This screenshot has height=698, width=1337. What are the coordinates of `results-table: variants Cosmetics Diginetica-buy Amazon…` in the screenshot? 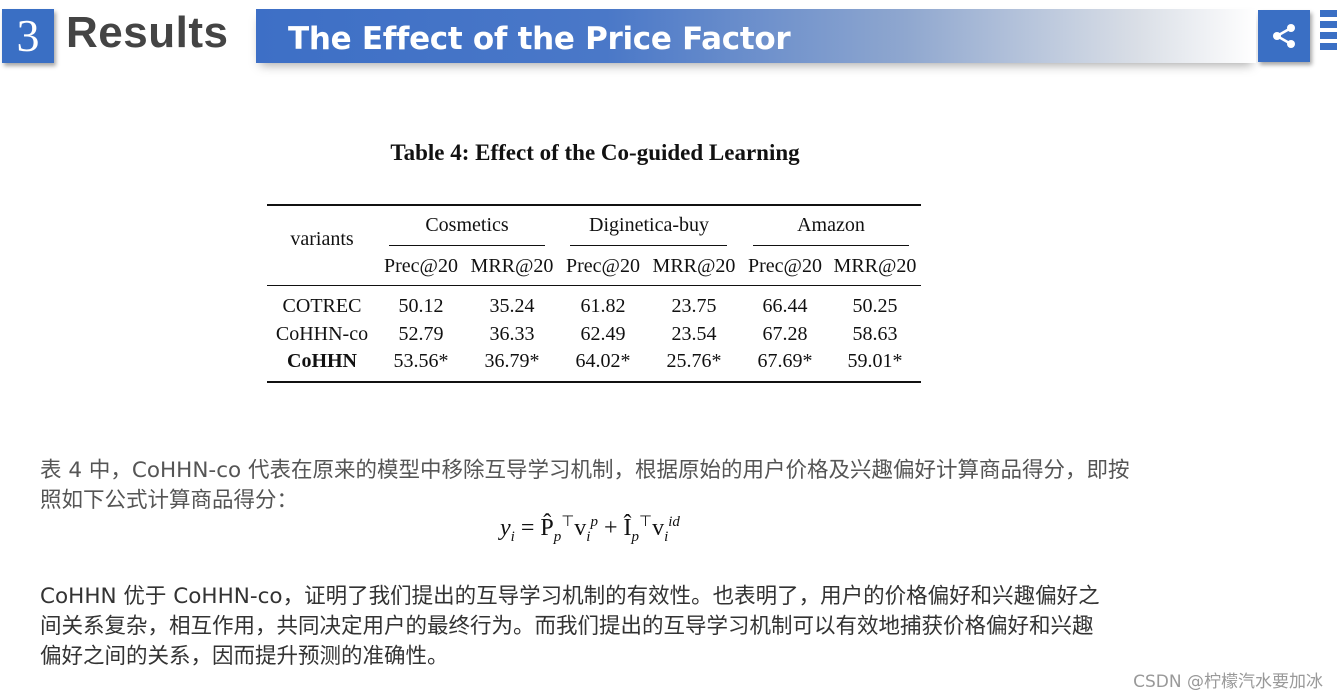 It's located at (594, 294).